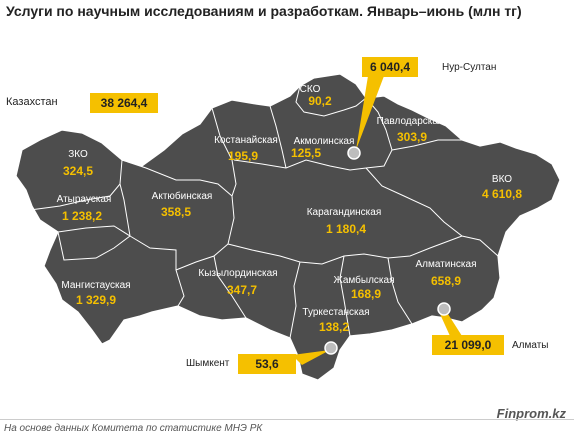  What do you see at coordinates (370, 113) in the screenshot?
I see `pointer-nur-sultan` at bounding box center [370, 113].